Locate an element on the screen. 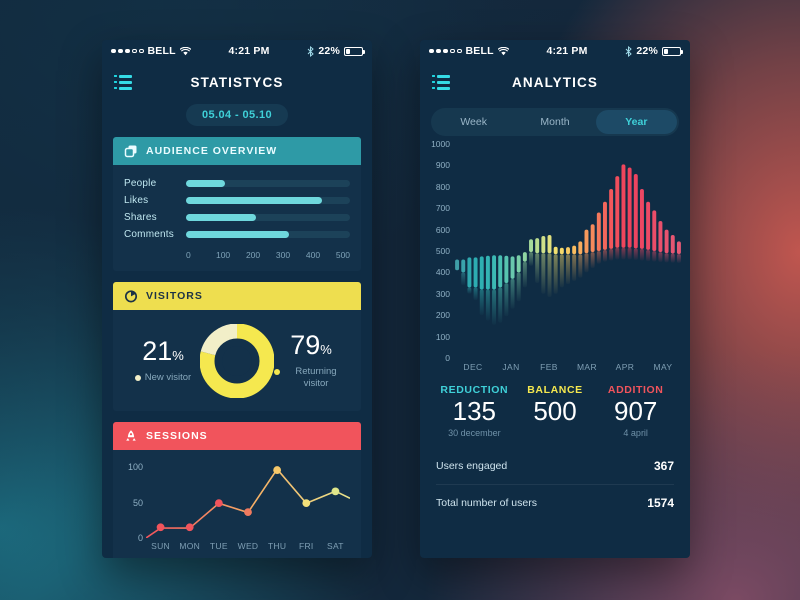  date-range-pill: 05.04 - 05.10 is located at coordinates (237, 115).